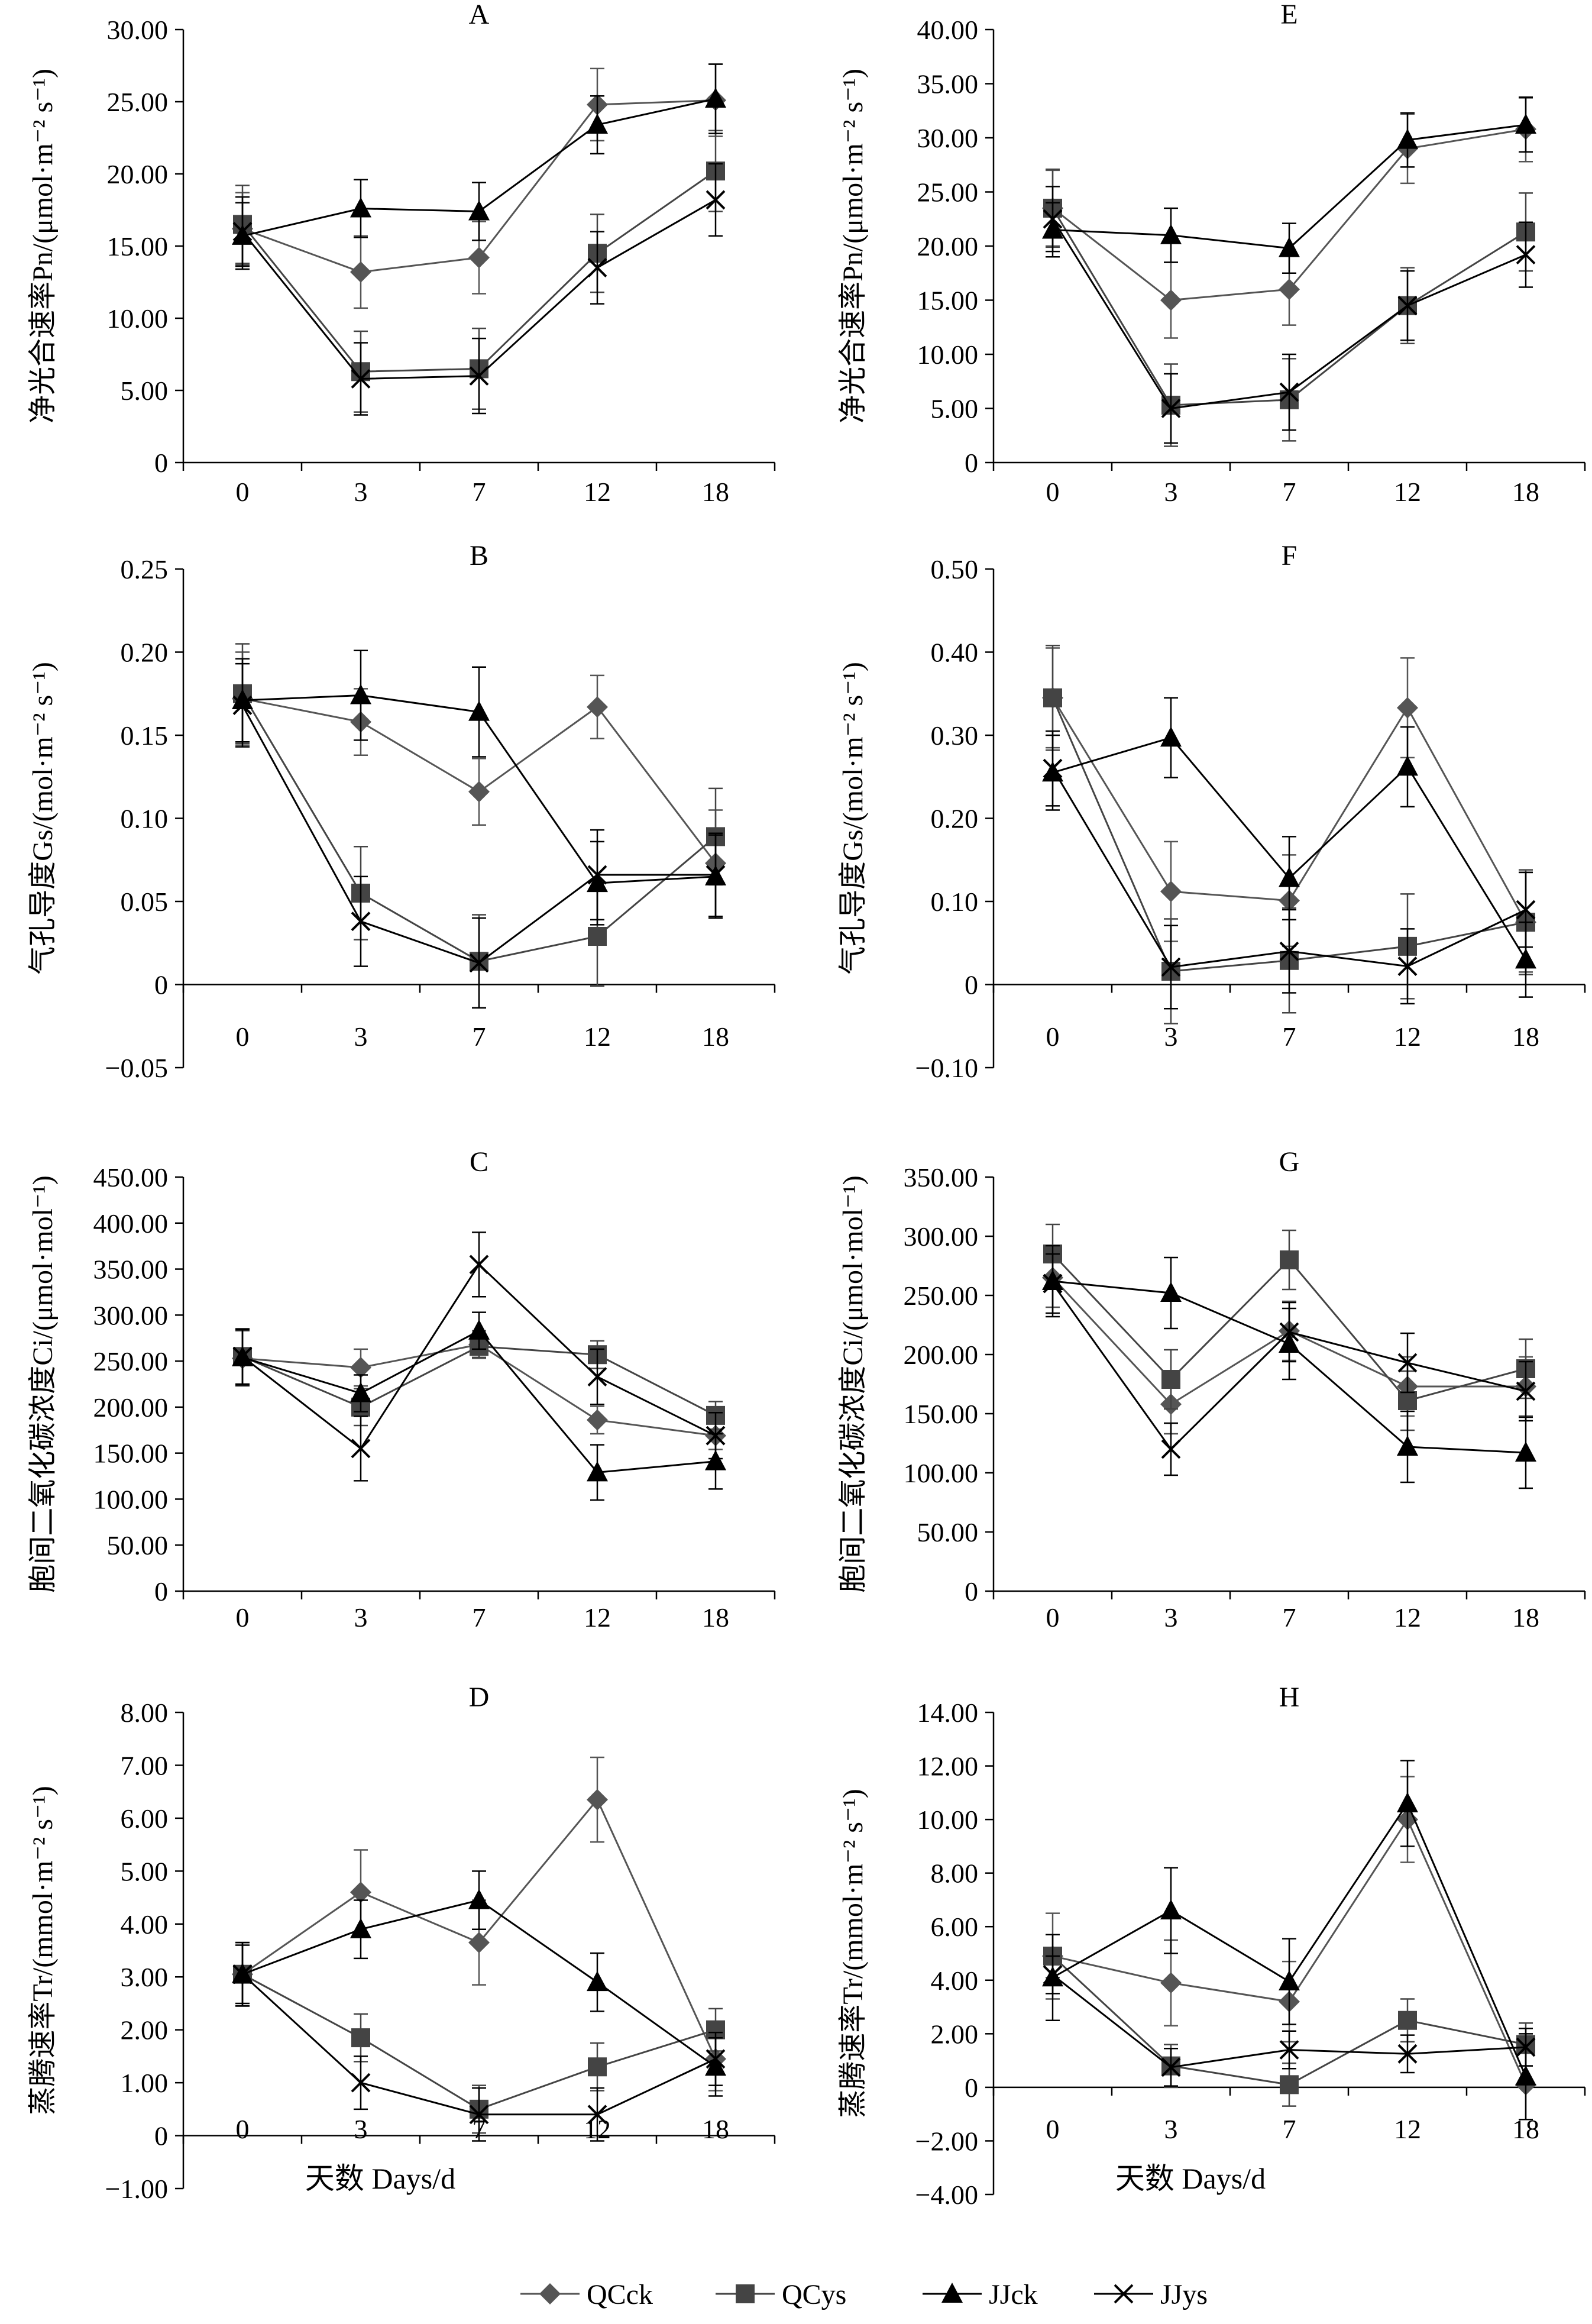 The width and height of the screenshot is (1592, 2324). Describe the element at coordinates (853, 246) in the screenshot. I see `y-axis-label: 净光合速率Pn/(μmol·m⁻² s⁻¹)` at that location.